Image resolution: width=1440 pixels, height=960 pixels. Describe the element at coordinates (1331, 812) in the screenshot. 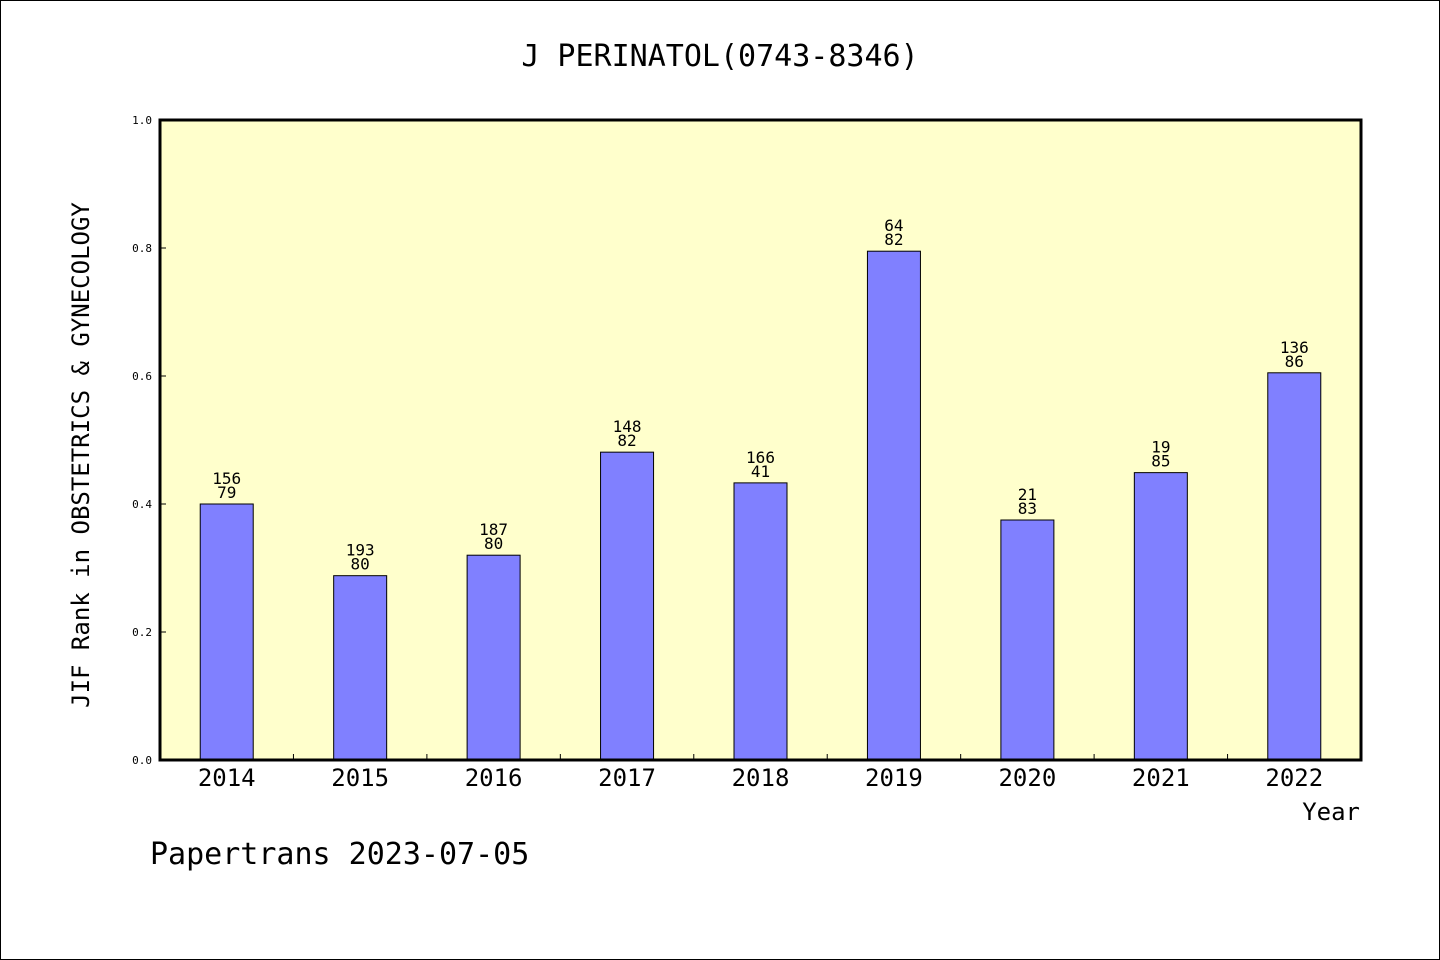

I see `x-axis-label: Year` at that location.